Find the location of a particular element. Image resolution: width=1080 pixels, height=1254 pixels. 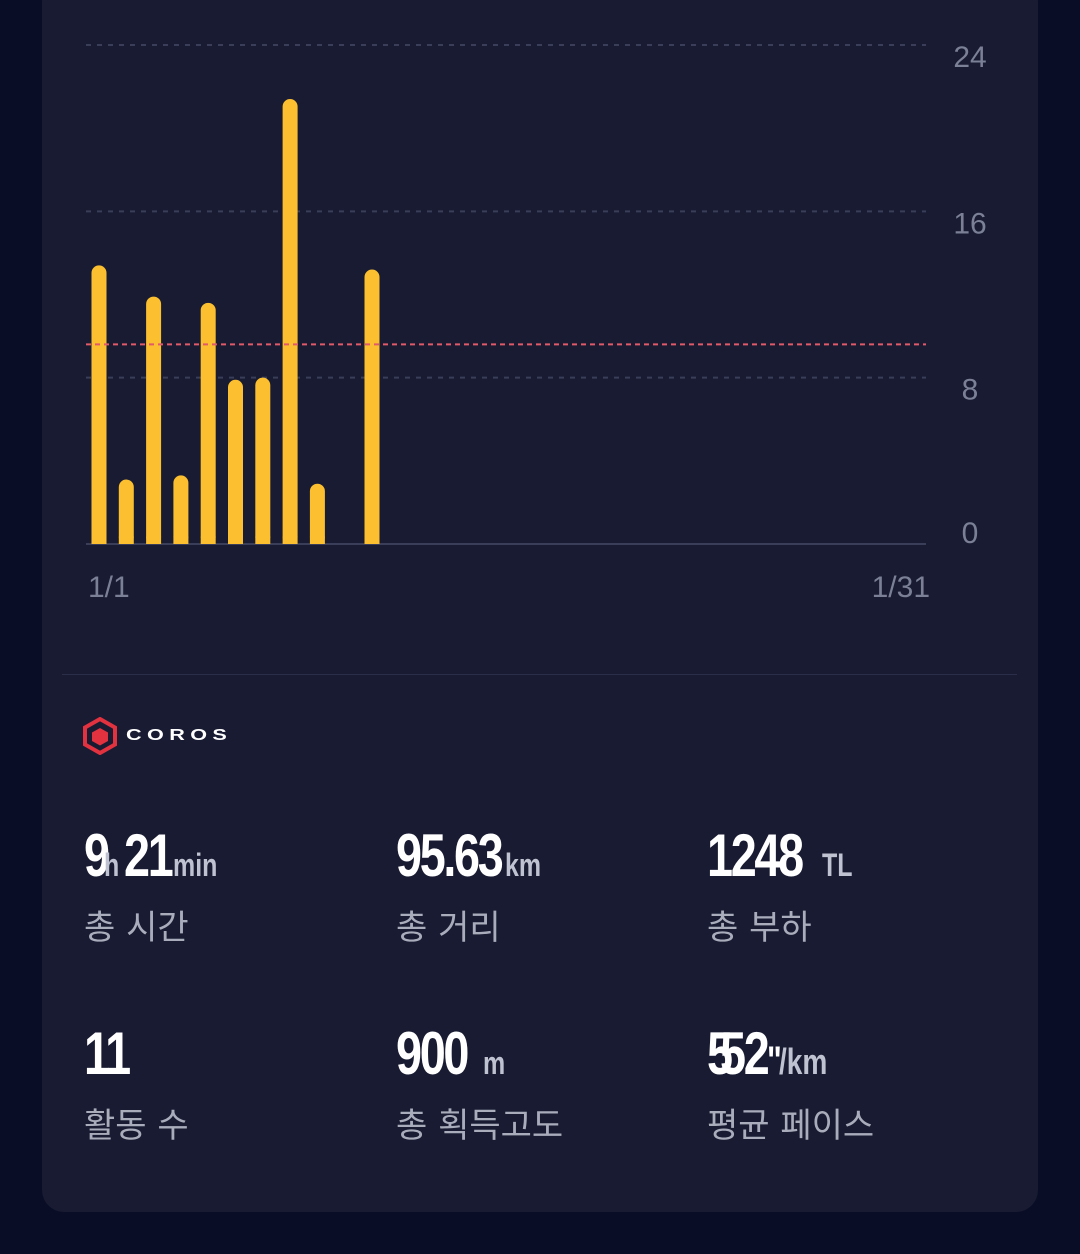

coros-brand: COROS is located at coordinates (154, 736).